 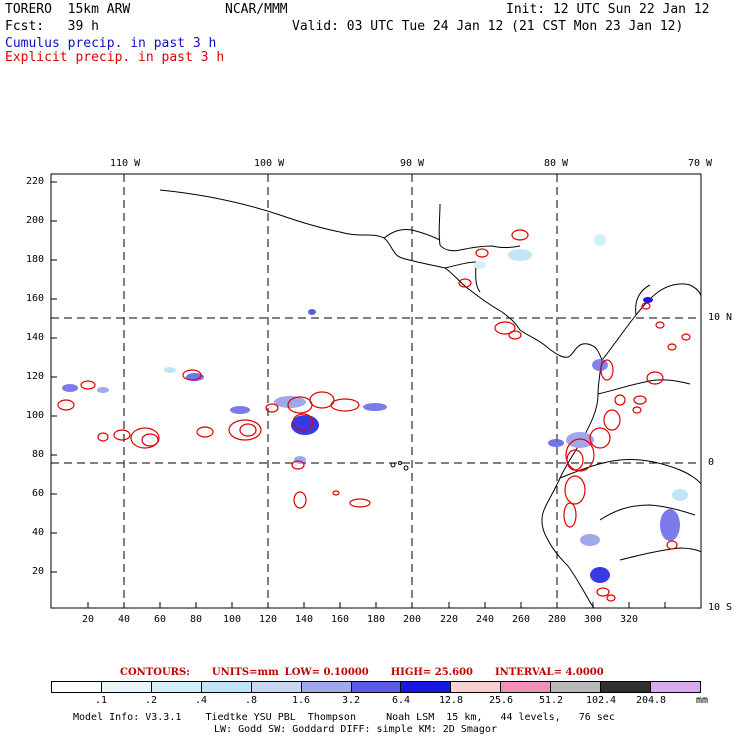 What do you see at coordinates (88, 619) in the screenshot?
I see `x-tick: 20` at bounding box center [88, 619].